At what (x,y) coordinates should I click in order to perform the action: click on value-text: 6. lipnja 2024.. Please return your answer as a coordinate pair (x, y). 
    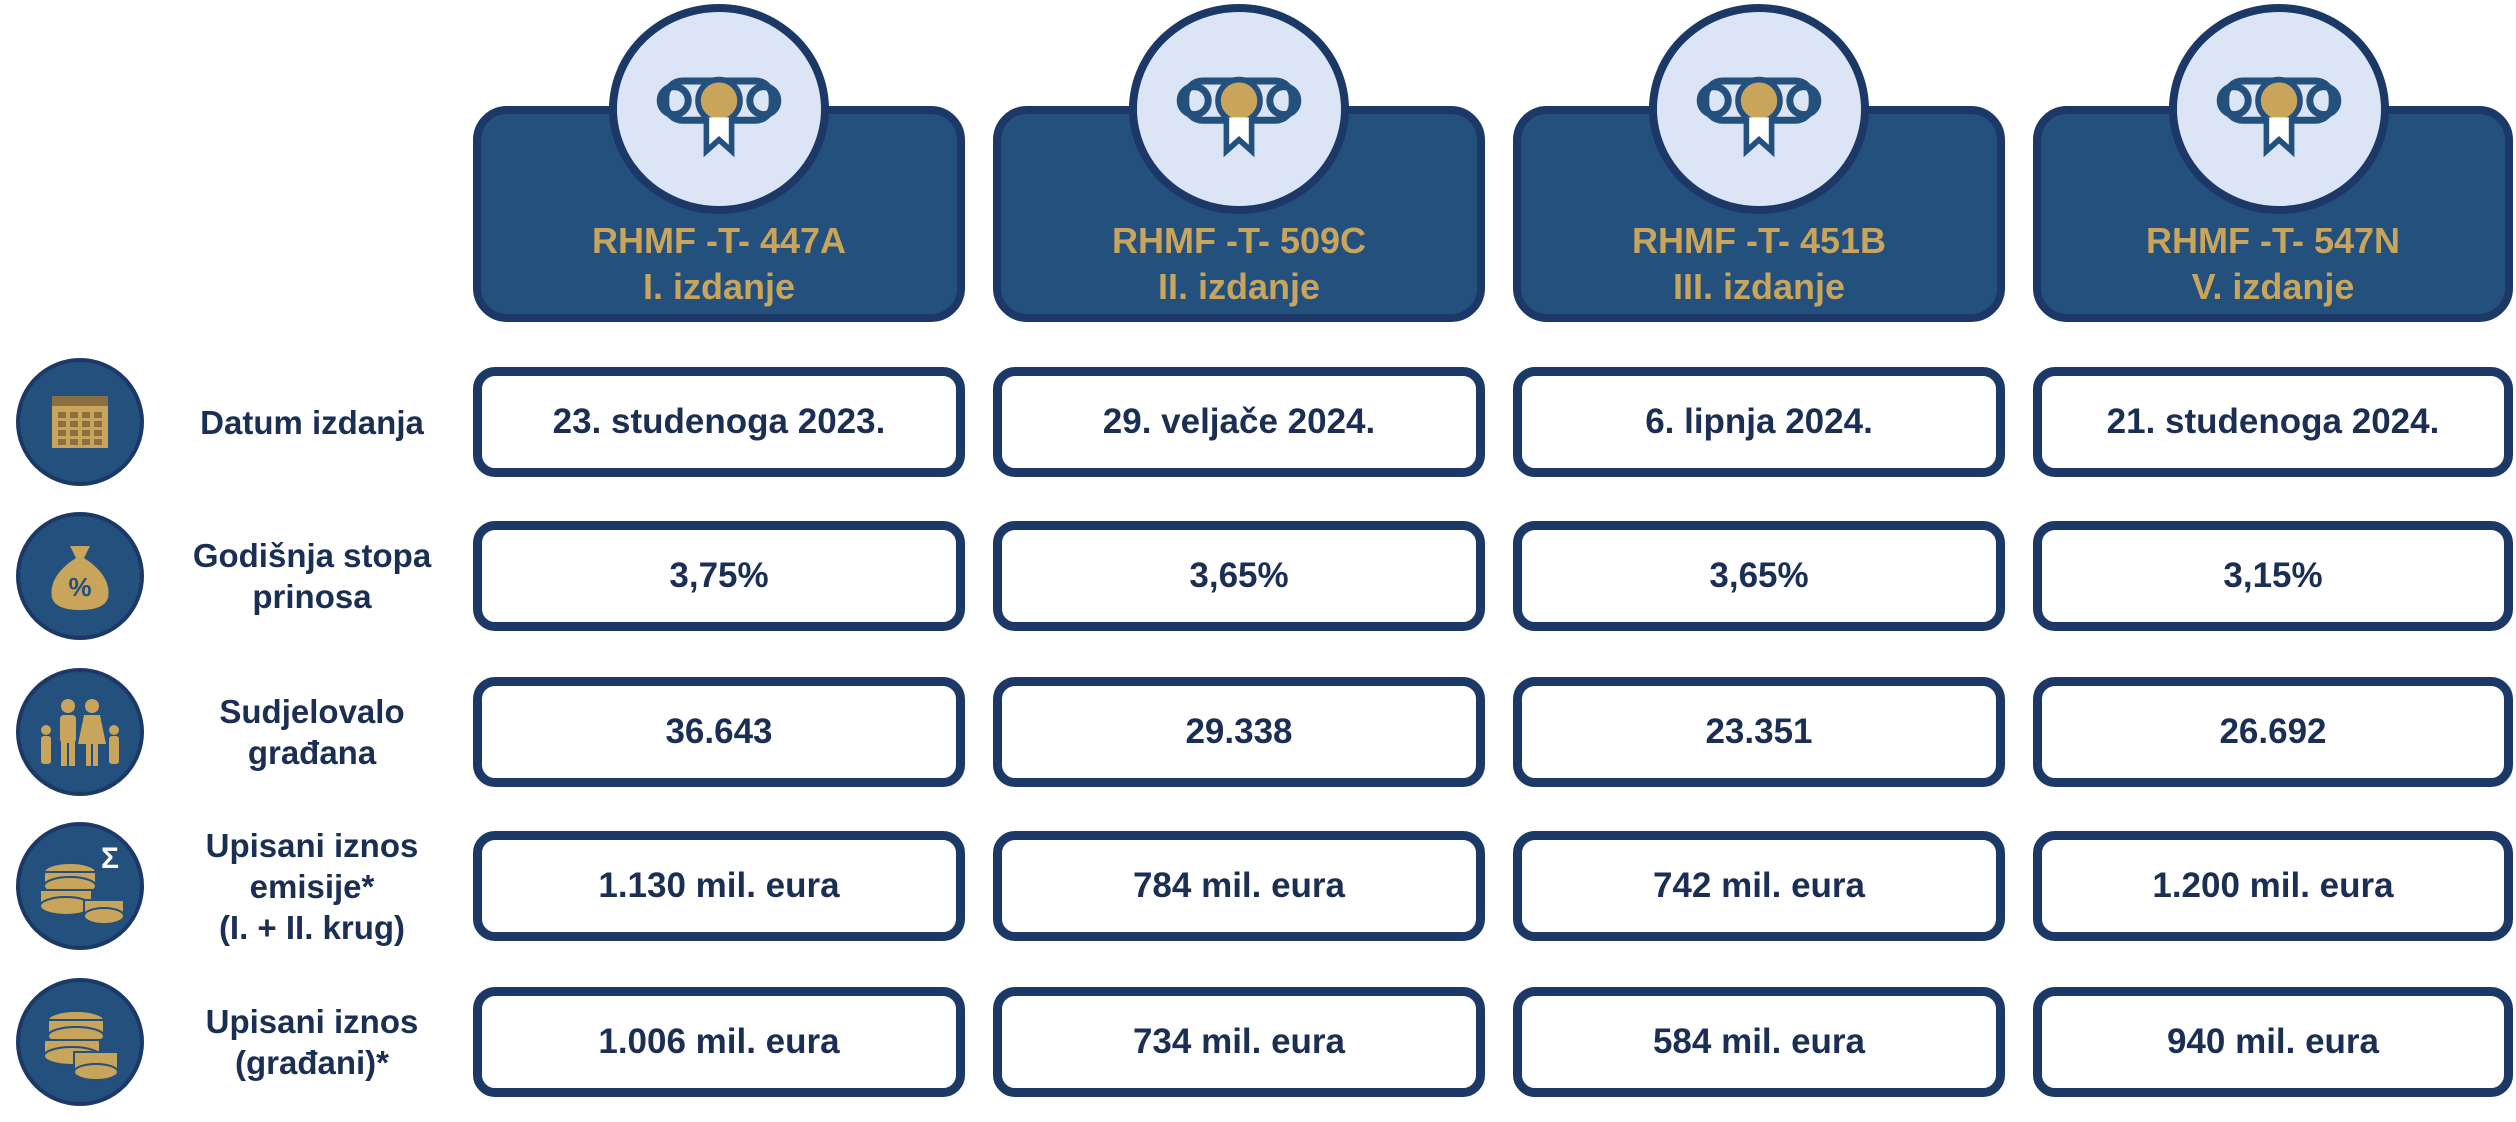
    Looking at the image, I should click on (1759, 421).